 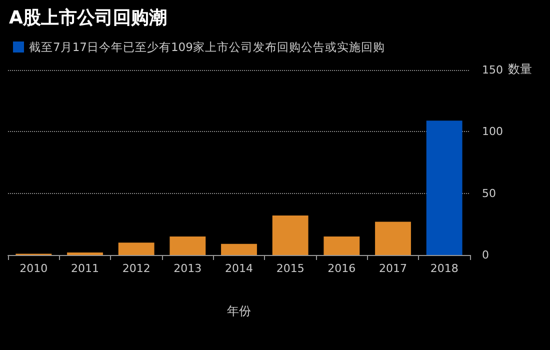 I want to click on legend-label: 截至7月17日今年已至少有109家上市公司发布回购公告或实施回购, so click(x=207, y=47).